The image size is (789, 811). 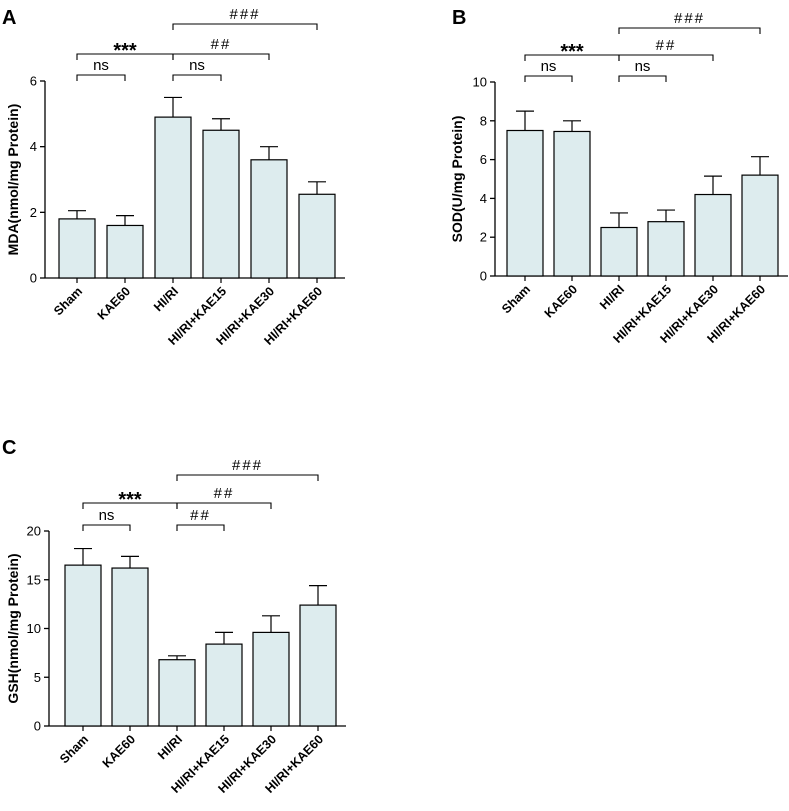 What do you see at coordinates (457, 179) in the screenshot?
I see `y-axis-label: SOD(U/mg Protein)` at bounding box center [457, 179].